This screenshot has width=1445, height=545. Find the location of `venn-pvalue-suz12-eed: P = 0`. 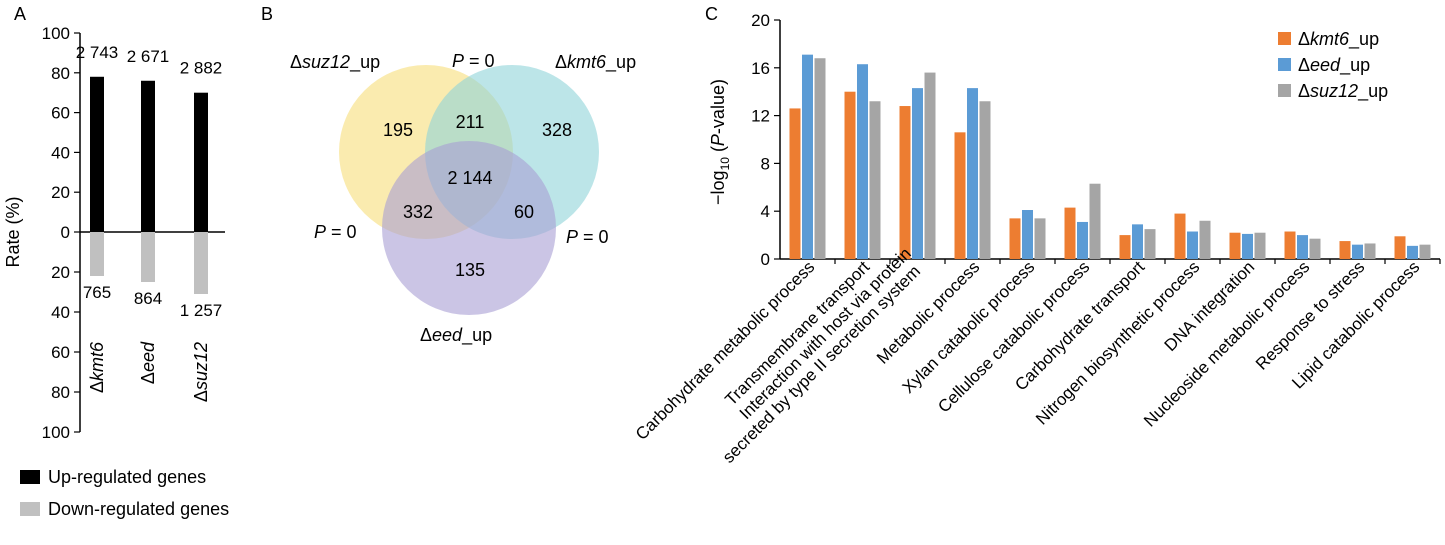

venn-pvalue-suz12-eed: P = 0 is located at coordinates (335, 232).